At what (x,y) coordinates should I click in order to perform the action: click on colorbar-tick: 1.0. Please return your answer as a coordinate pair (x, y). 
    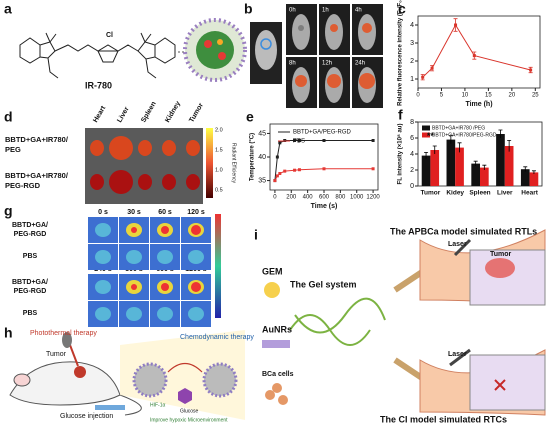
    Looking at the image, I should click on (219, 170).